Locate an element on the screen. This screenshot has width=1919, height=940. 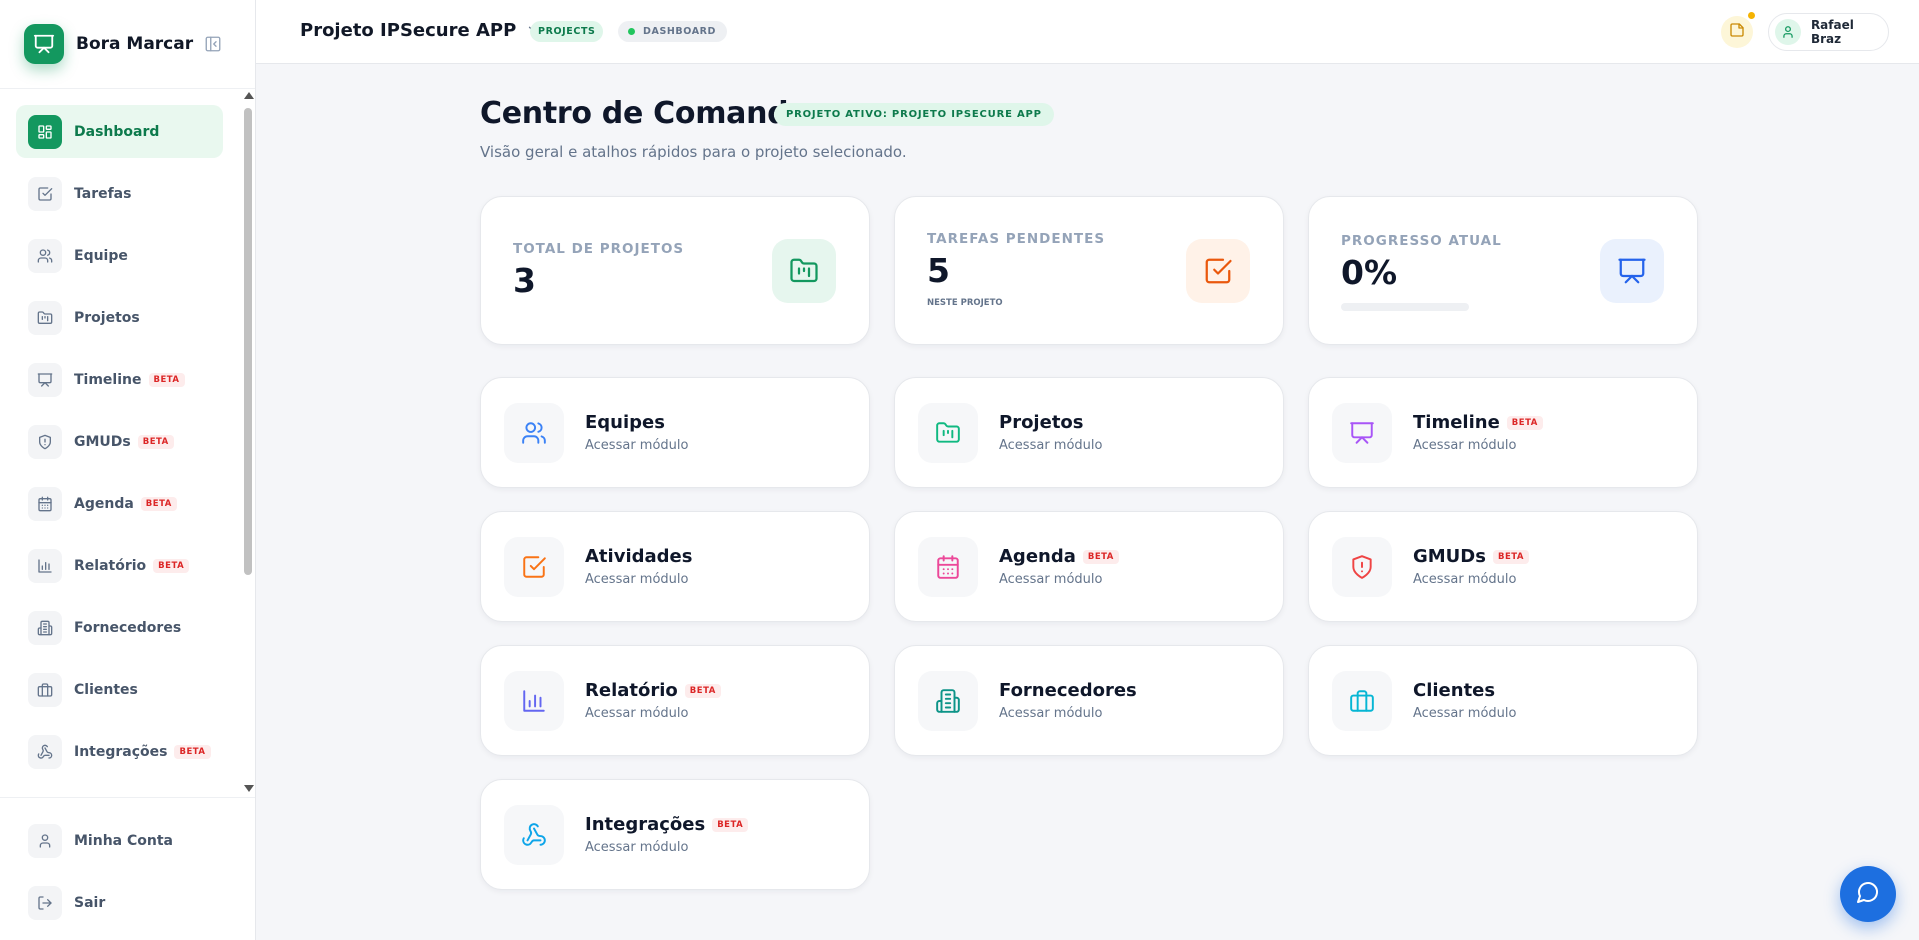
briefcase-icon is located at coordinates (1362, 701).